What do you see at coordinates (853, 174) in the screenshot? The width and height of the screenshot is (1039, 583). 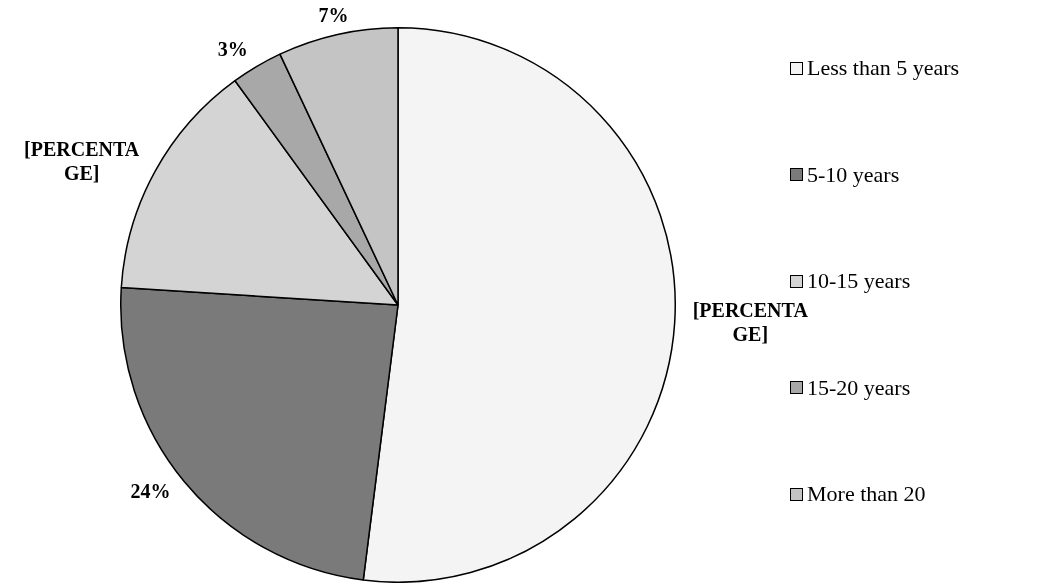 I see `legend-label: 5-10 years` at bounding box center [853, 174].